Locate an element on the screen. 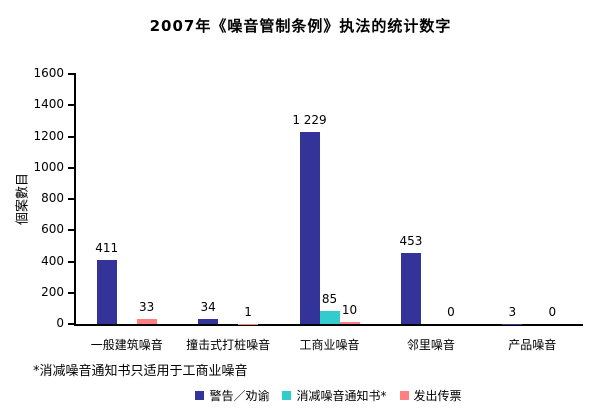  y-axis-tick-label: 200 is located at coordinates (52, 291).